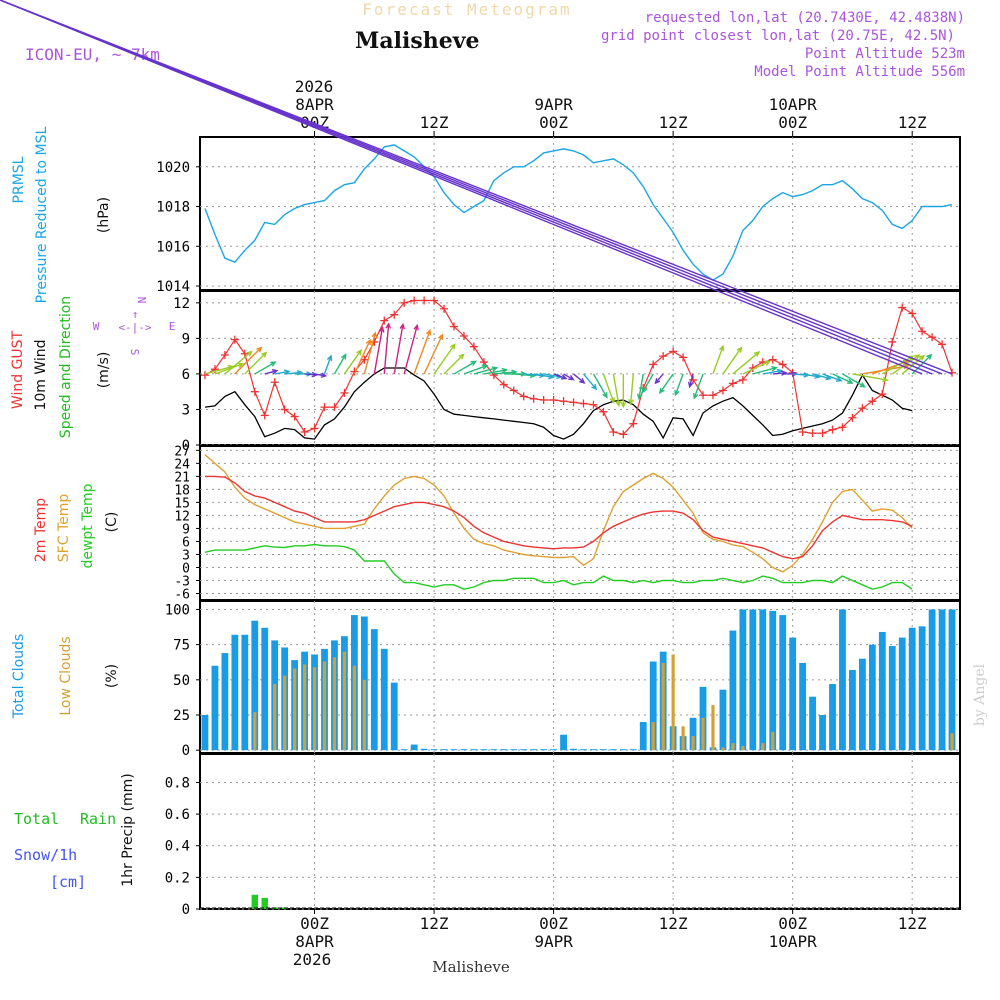 The image size is (1000, 1000). What do you see at coordinates (885, 54) in the screenshot?
I see `point-altitude: Point Altitude 523m` at bounding box center [885, 54].